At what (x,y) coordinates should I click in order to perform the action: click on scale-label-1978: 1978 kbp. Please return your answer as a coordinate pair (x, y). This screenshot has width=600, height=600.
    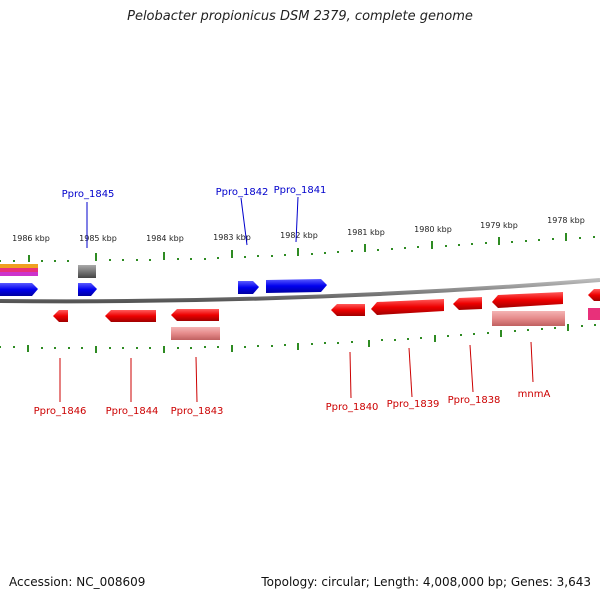
    Looking at the image, I should click on (566, 220).